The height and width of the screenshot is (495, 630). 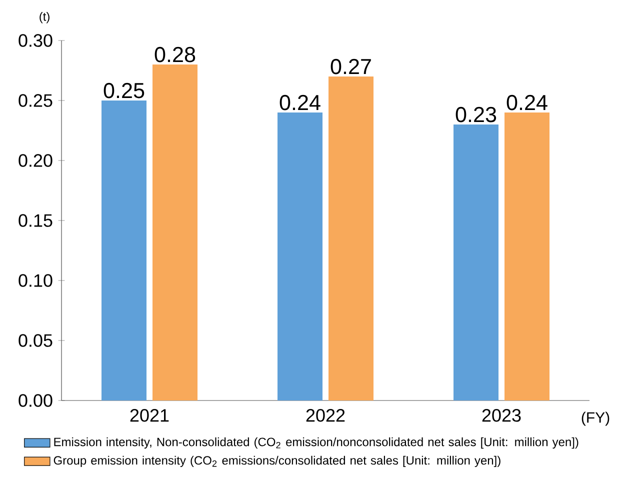 I want to click on y-axis-title: (t), so click(x=45, y=18).